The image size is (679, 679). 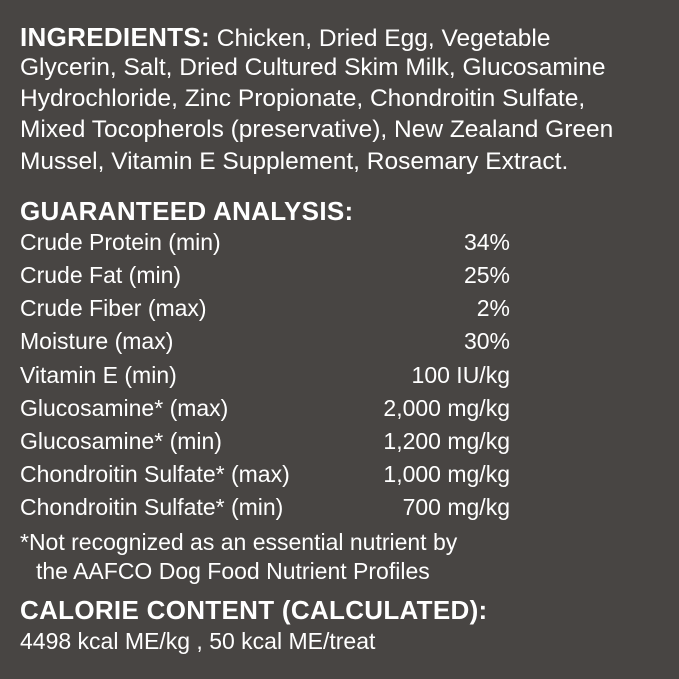 What do you see at coordinates (101, 275) in the screenshot?
I see `row-label: Crude Fat (min)` at bounding box center [101, 275].